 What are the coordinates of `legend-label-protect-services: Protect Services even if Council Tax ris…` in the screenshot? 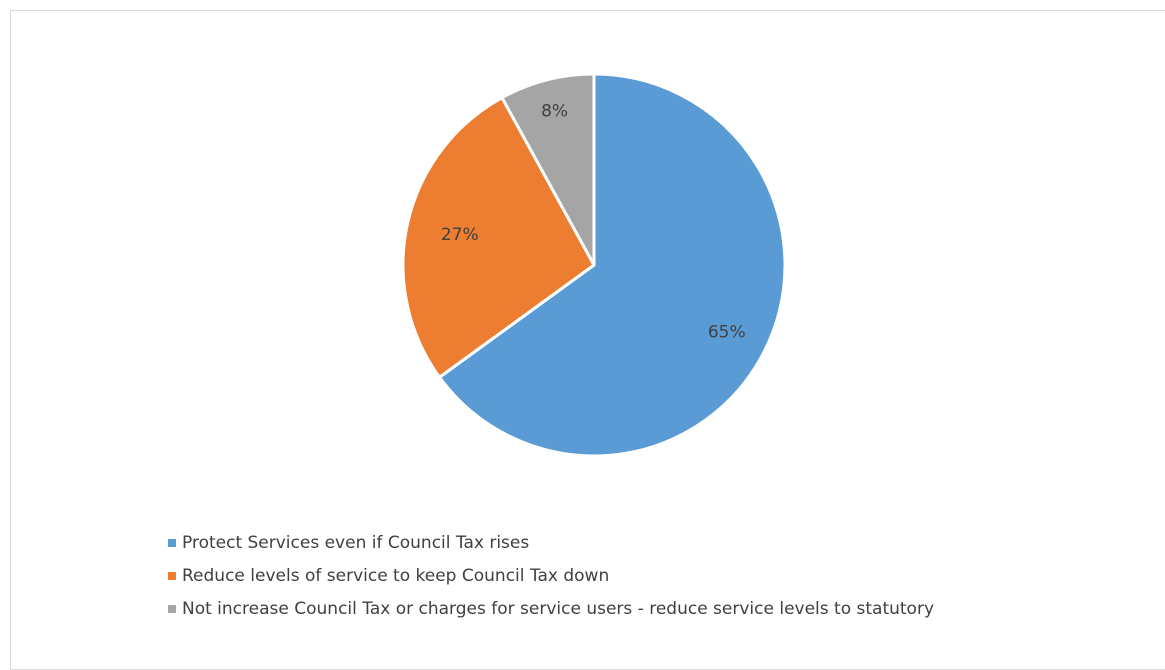 It's located at (356, 542).